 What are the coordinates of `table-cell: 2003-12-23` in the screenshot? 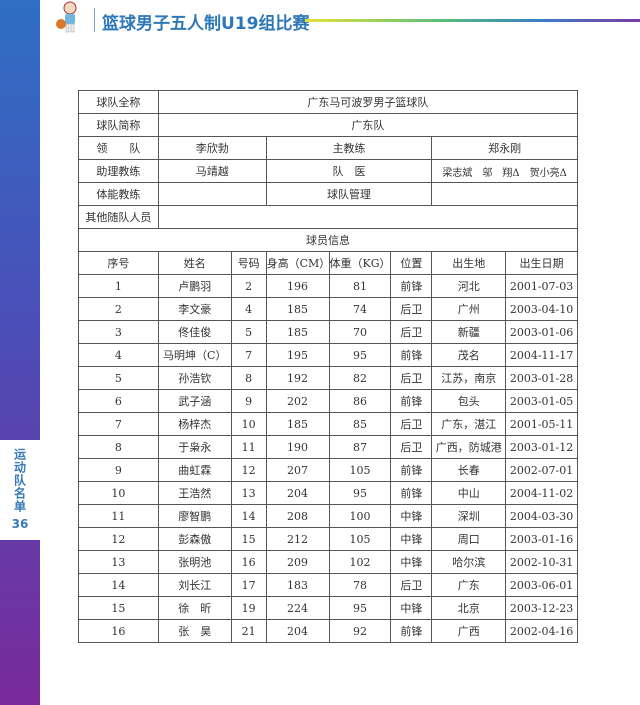 It's located at (541, 608).